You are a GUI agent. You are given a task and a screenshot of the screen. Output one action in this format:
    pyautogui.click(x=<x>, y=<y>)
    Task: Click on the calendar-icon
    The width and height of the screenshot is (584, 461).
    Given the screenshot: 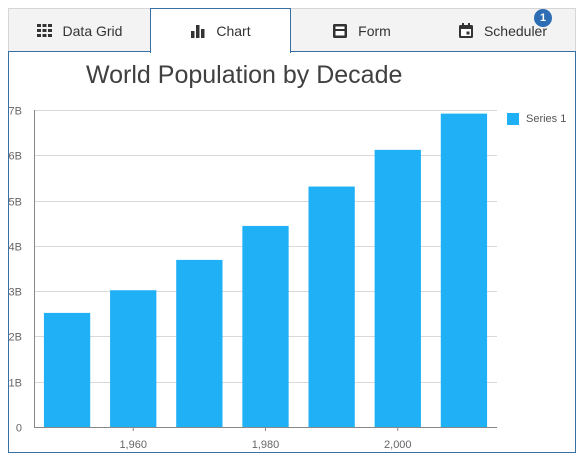 What is the action you would take?
    pyautogui.click(x=466, y=31)
    